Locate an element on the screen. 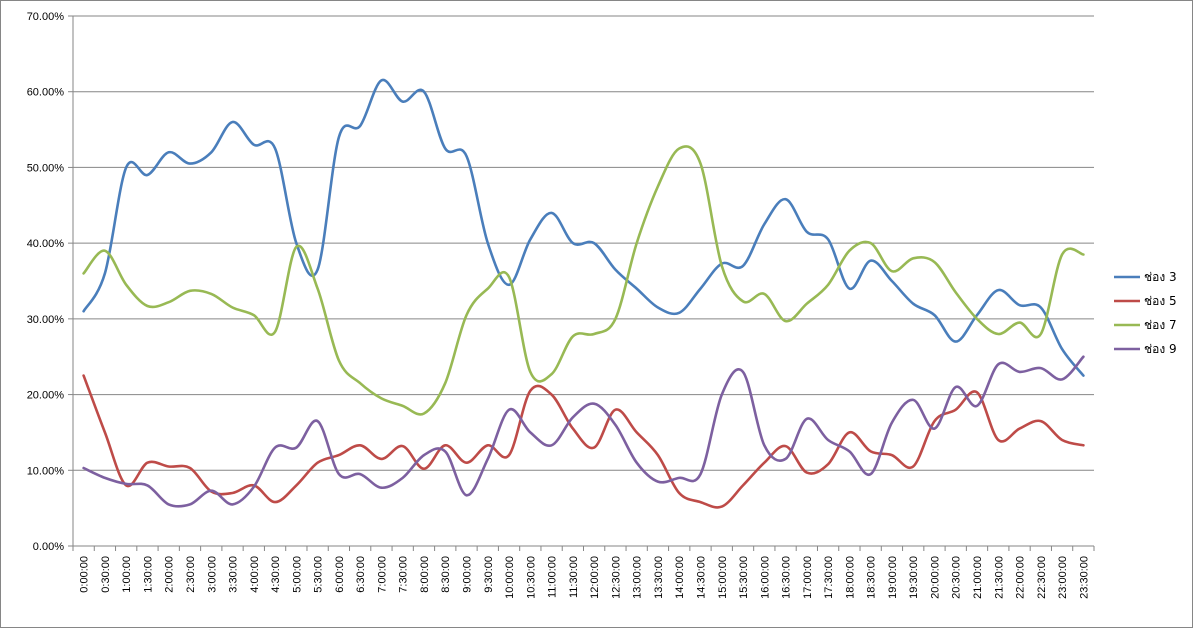  x-tick-label: 7:00:00 is located at coordinates (382, 574).